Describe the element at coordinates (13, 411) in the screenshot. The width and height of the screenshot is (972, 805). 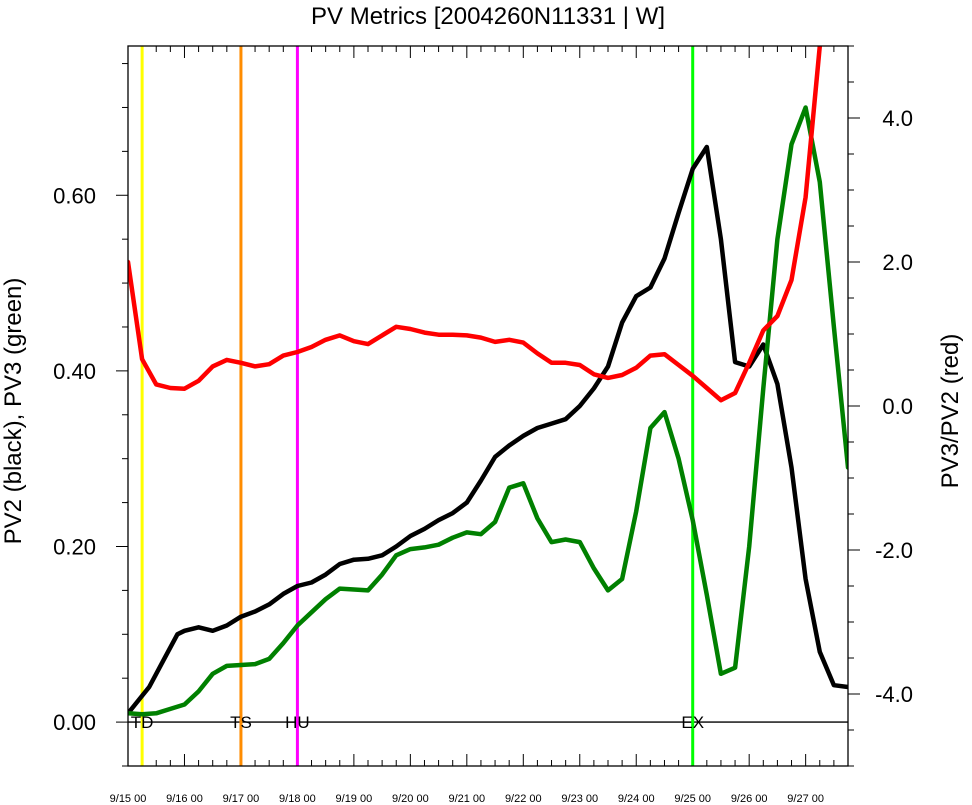
I see `y-axis-label-left: PV2 (black), PV3 (green)` at that location.